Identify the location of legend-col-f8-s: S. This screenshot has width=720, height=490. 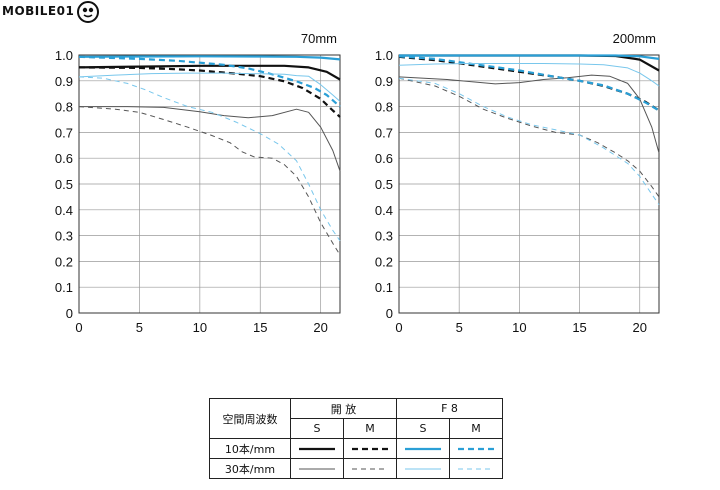
(423, 428).